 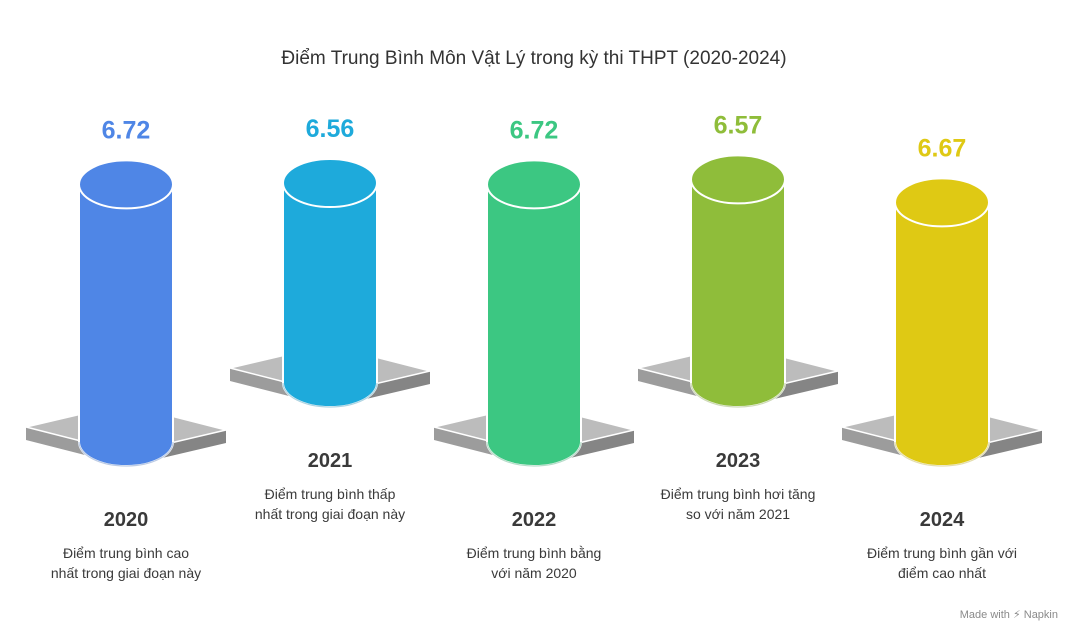 What do you see at coordinates (738, 293) in the screenshot?
I see `bar-2023` at bounding box center [738, 293].